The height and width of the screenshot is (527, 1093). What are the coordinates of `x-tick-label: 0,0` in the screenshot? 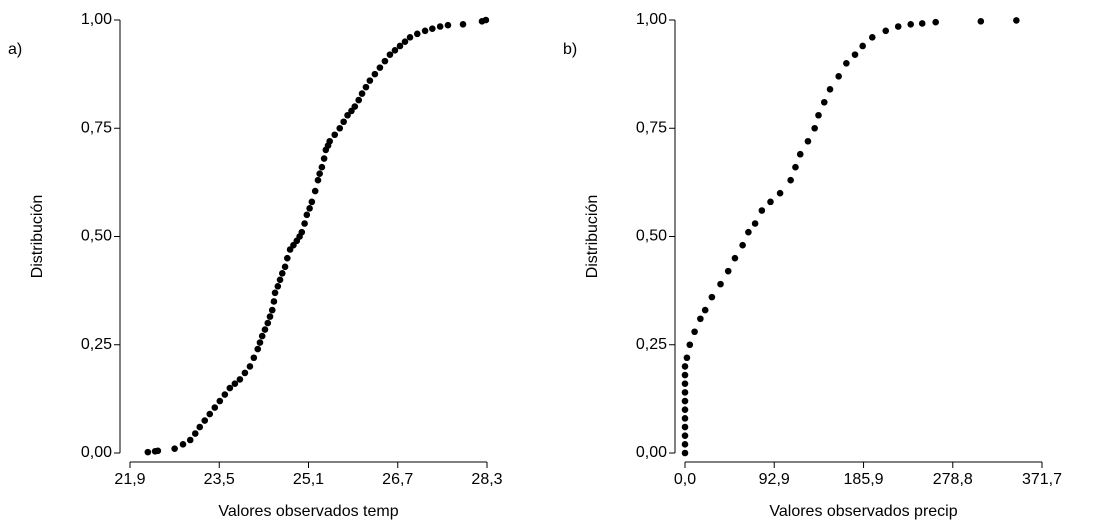 It's located at (685, 479).